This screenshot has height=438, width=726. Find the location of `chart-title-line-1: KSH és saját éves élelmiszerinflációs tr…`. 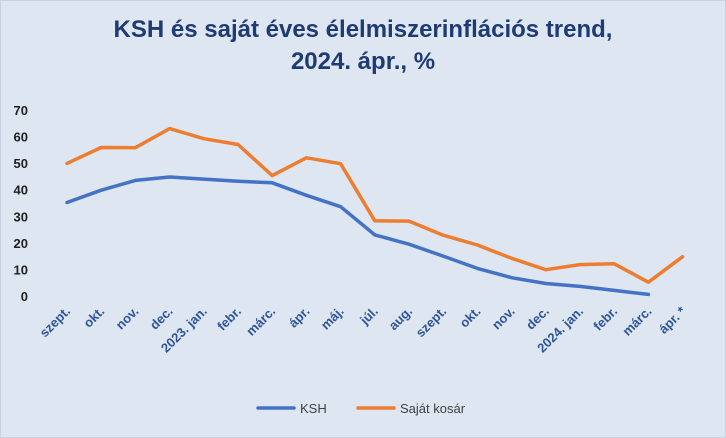

chart-title-line-1: KSH és saját éves élelmiszerinflációs tr… is located at coordinates (363, 29).